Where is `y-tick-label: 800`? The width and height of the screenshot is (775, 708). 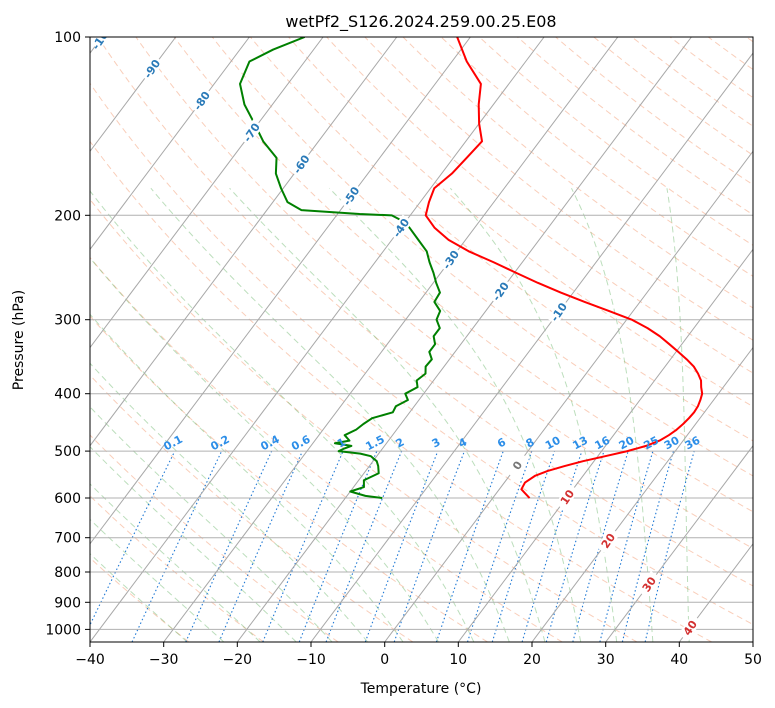 y-tick-label: 800 is located at coordinates (67, 573).